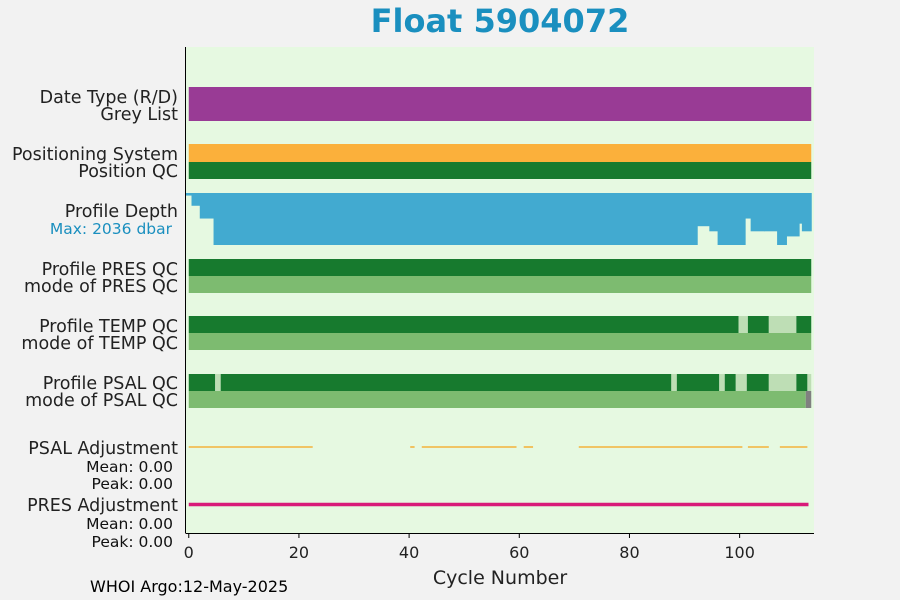 Image resolution: width=900 pixels, height=600 pixels. Describe the element at coordinates (463, 324) in the screenshot. I see `status-segment-r6-s0` at that location.